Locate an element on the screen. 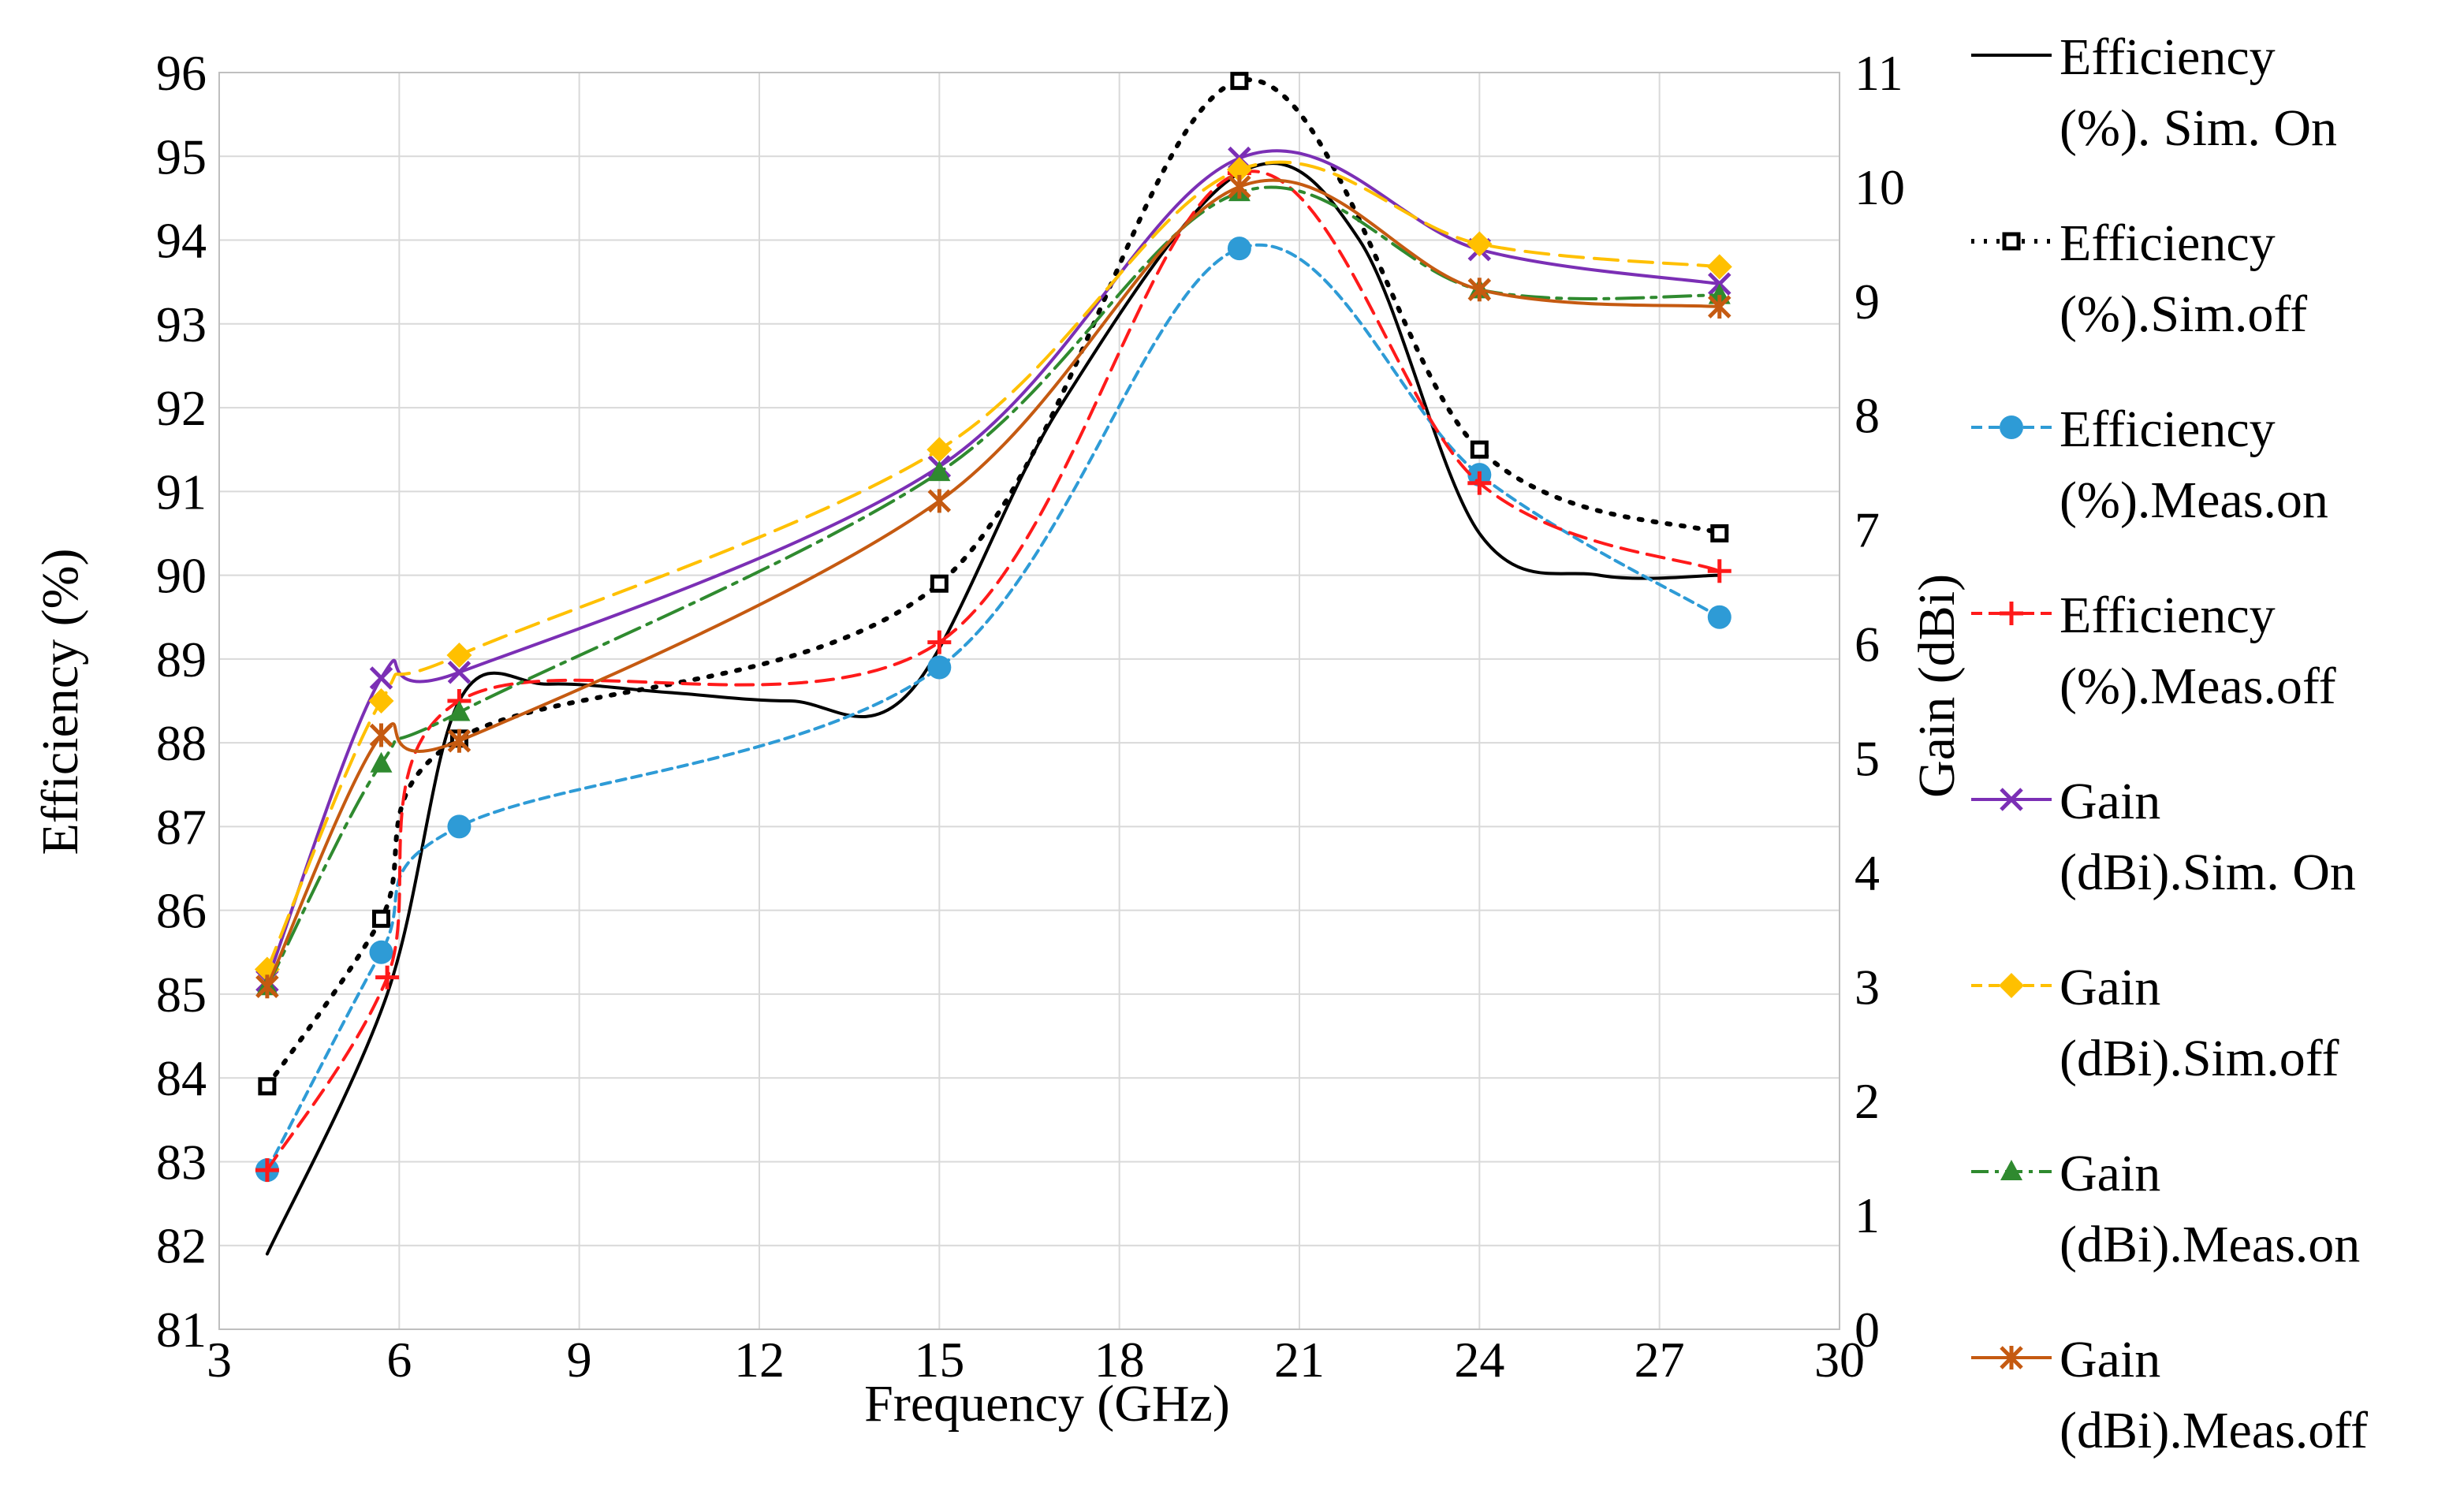 The width and height of the screenshot is (2464, 1498). legend-item-1: Efficiency (%). Sim. On is located at coordinates (2154, 92).